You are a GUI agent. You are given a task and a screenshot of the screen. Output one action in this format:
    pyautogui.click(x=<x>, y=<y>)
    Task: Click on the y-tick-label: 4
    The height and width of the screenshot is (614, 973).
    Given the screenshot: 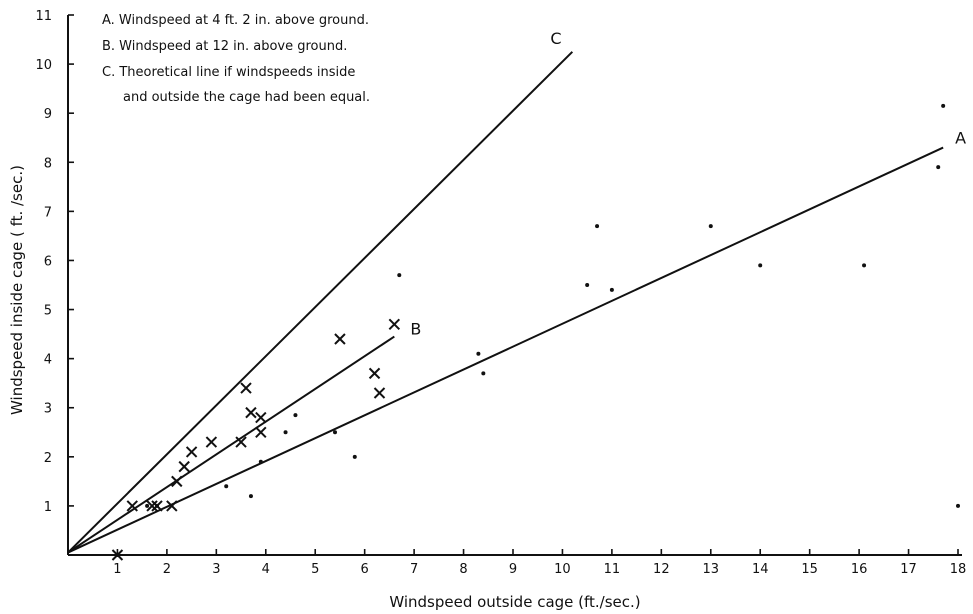 What is the action you would take?
    pyautogui.click(x=48, y=360)
    